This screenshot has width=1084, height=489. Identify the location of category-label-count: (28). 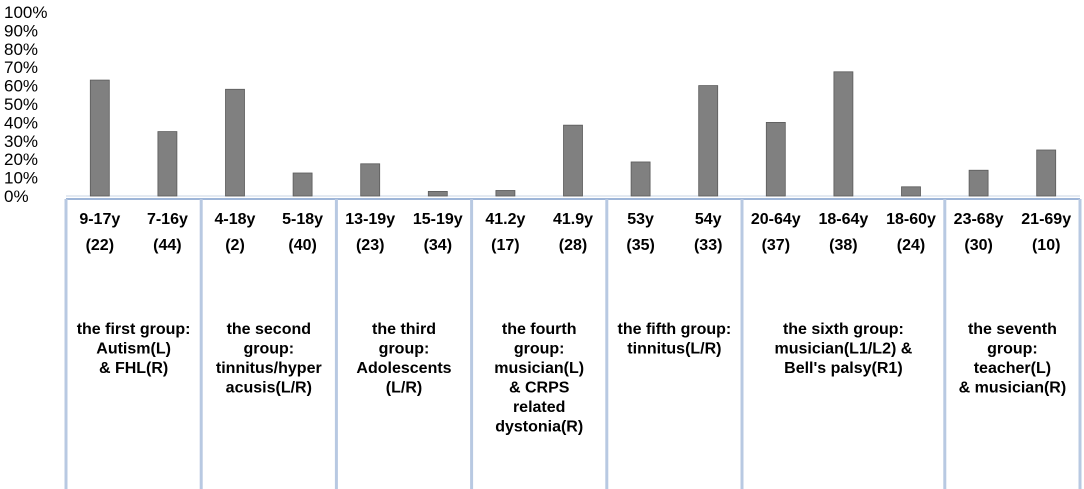
(573, 245).